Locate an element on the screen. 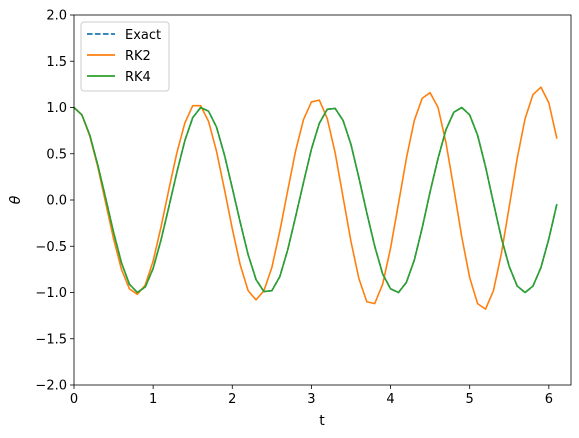 The width and height of the screenshot is (579, 438). y-tick-label: 0.5 is located at coordinates (56, 154).